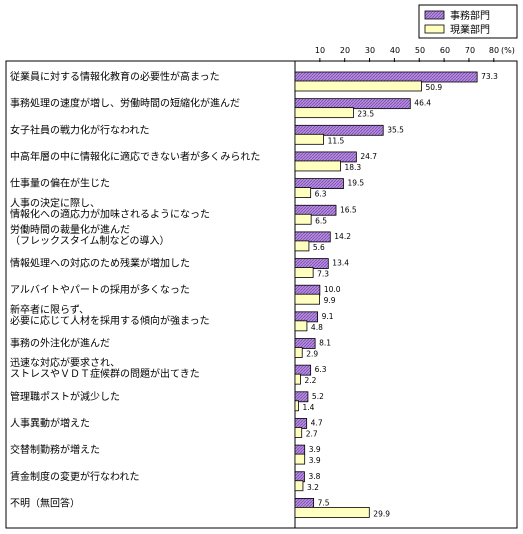 This screenshot has height=534, width=523. I want to click on x-tick-label: 60, so click(445, 50).